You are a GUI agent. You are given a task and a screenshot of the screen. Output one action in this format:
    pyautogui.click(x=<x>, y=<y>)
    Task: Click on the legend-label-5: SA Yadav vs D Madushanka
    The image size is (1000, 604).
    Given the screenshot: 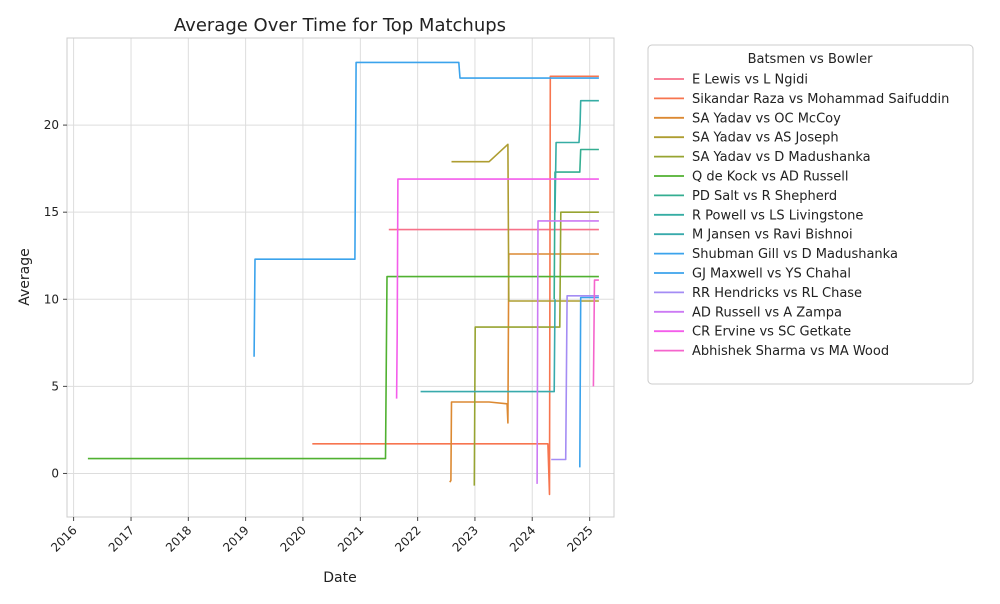 What is the action you would take?
    pyautogui.click(x=781, y=157)
    